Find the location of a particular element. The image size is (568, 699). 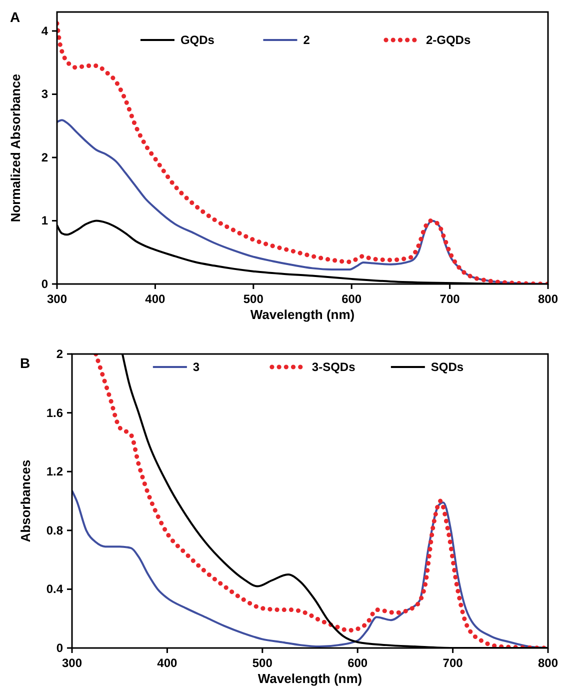

legend-label: 2 is located at coordinates (306, 40).